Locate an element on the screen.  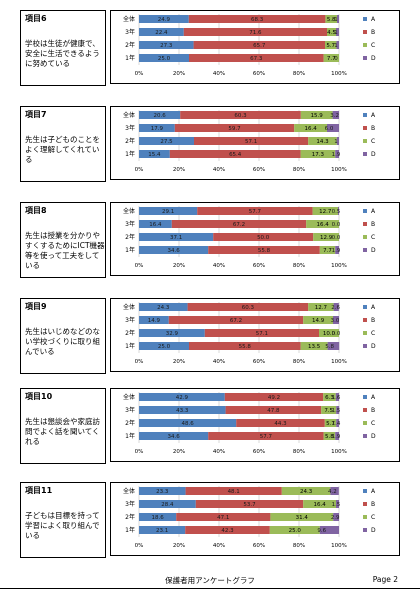
data-label: 9.6 is located at coordinates (321, 531).